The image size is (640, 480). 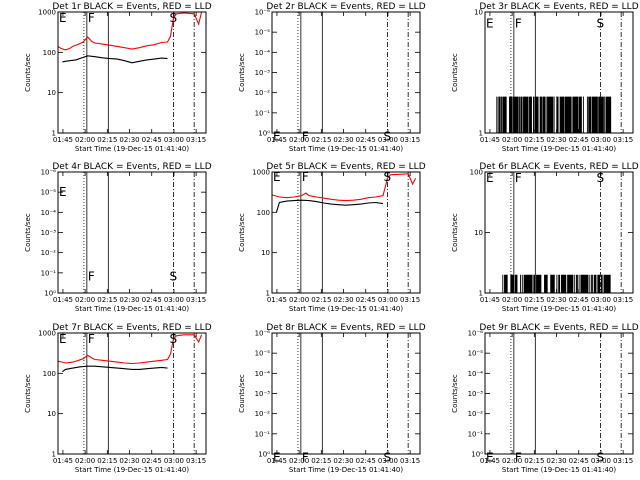 I want to click on panel-title: Det 3r BLACK = Events, RED = LLD, so click(x=558, y=7).